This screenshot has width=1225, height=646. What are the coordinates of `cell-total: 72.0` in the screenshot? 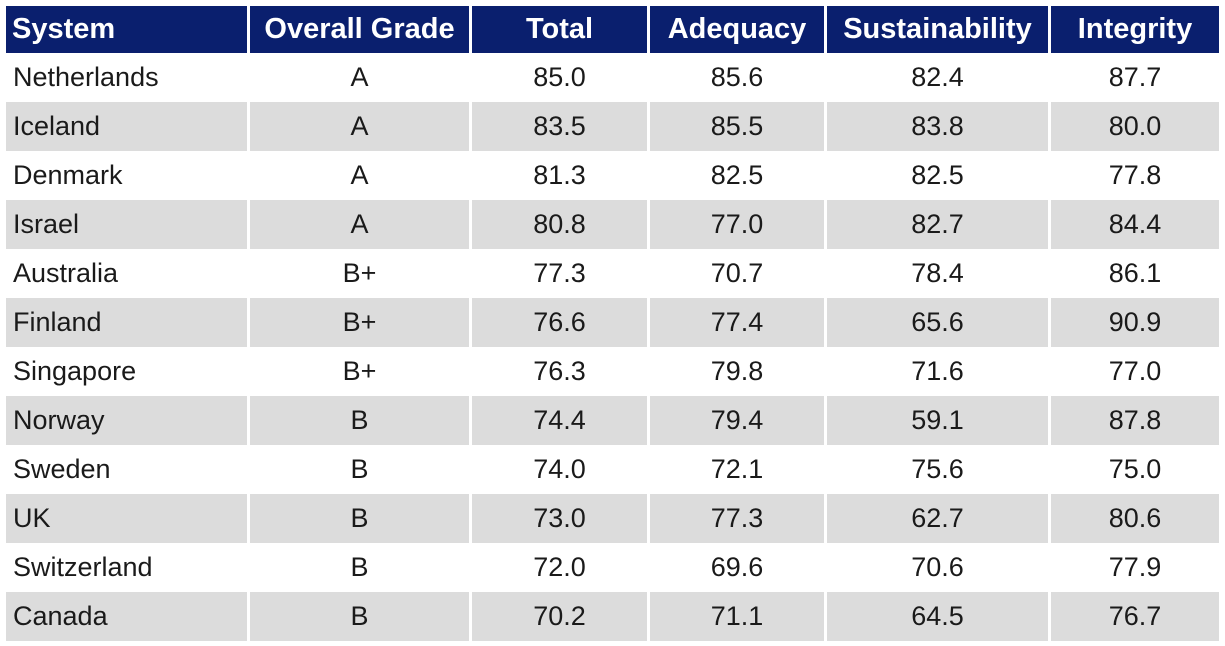 It's located at (561, 567).